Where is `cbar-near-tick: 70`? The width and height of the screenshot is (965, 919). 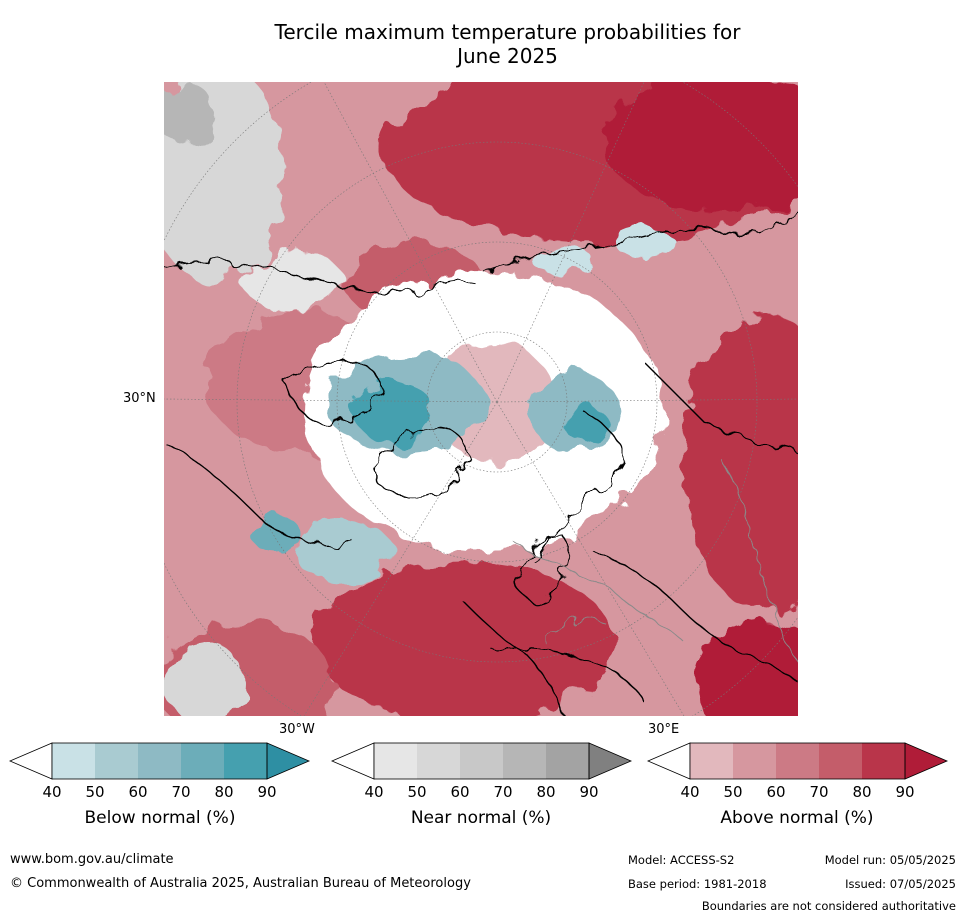
cbar-near-tick: 70 is located at coordinates (503, 792).